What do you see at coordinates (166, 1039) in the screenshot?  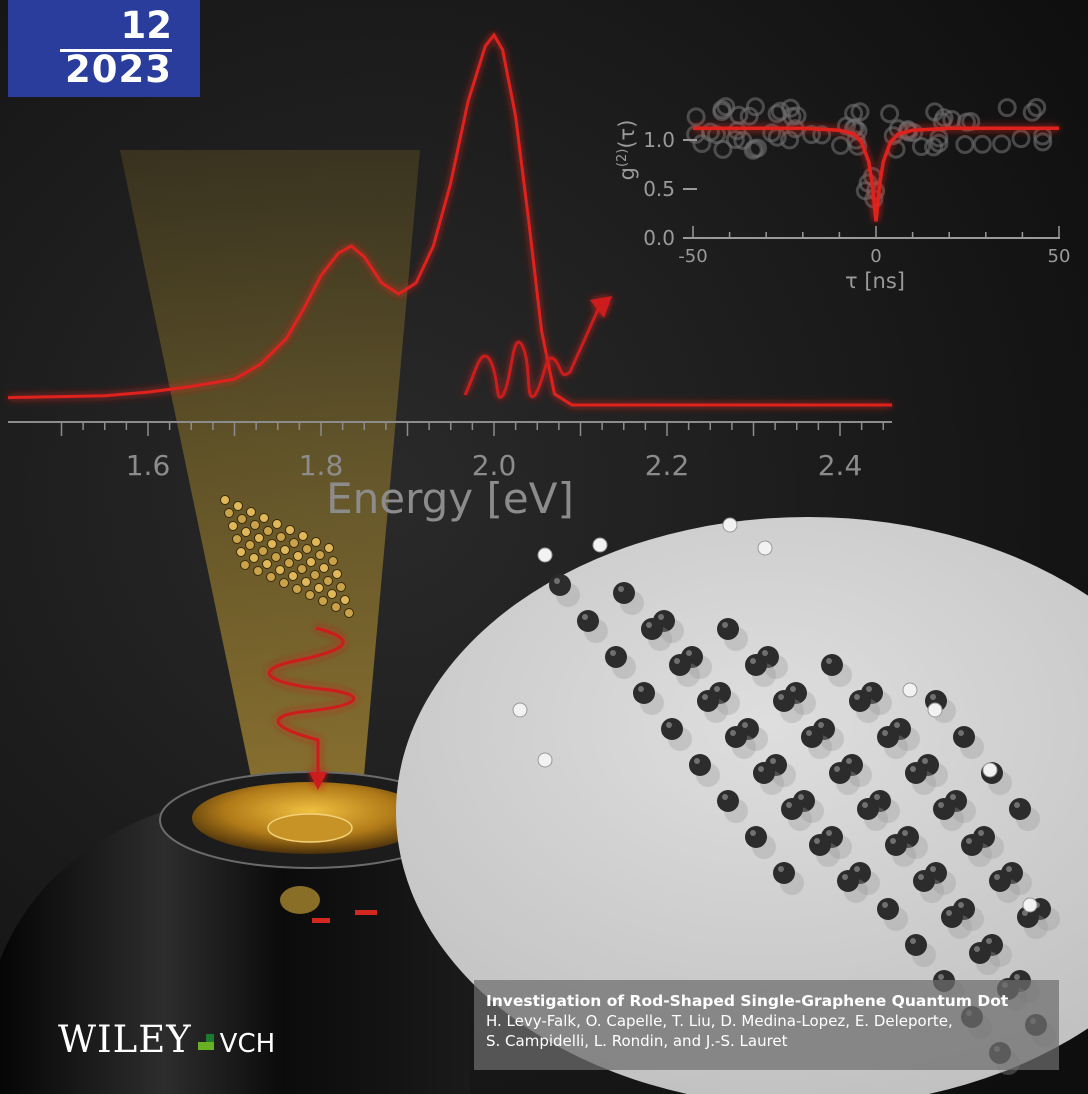 I see `publisher-logo: WILEY VCH` at bounding box center [166, 1039].